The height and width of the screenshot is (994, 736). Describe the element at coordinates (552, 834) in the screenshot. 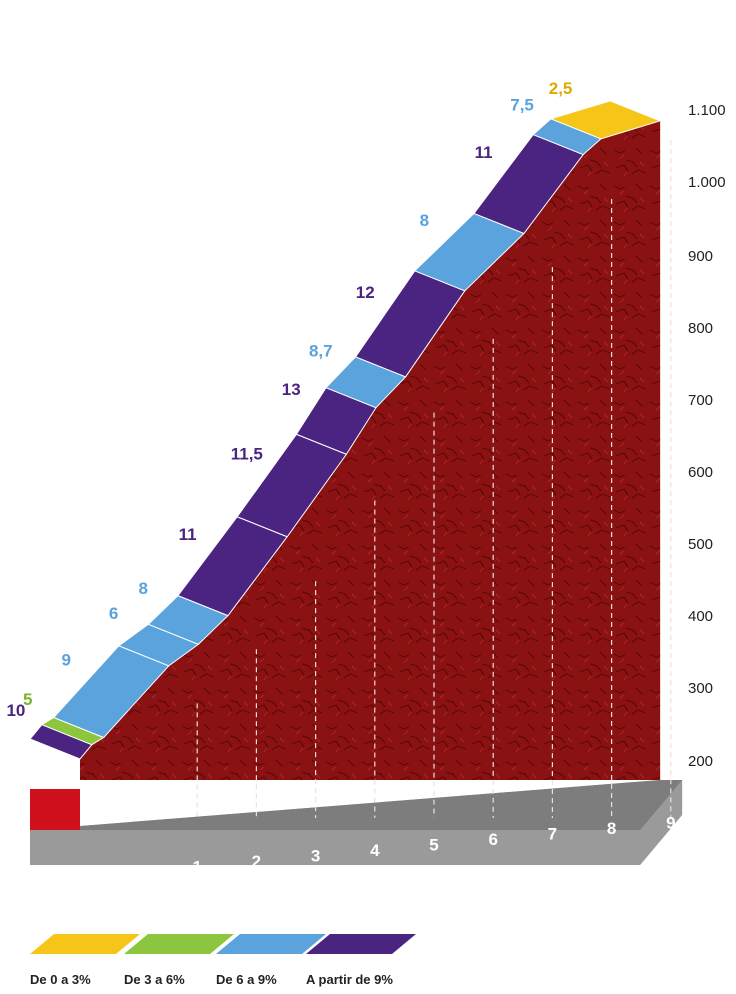

I see `x-tick-label: 7` at that location.